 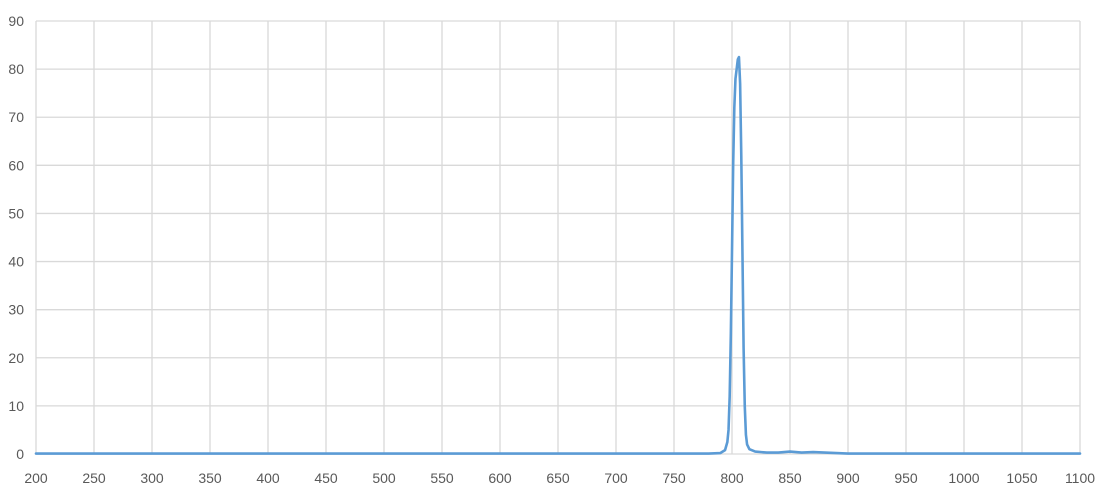 What do you see at coordinates (1080, 478) in the screenshot?
I see `x-tick-label: 1100` at bounding box center [1080, 478].